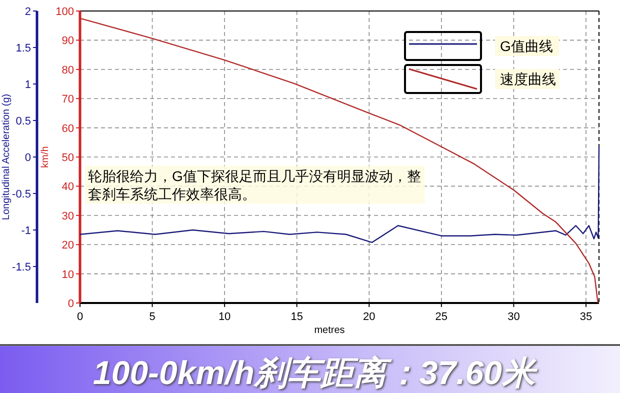 Image resolution: width=620 pixels, height=393 pixels. Describe the element at coordinates (80, 317) in the screenshot. I see `x-tick-label: 0` at that location.